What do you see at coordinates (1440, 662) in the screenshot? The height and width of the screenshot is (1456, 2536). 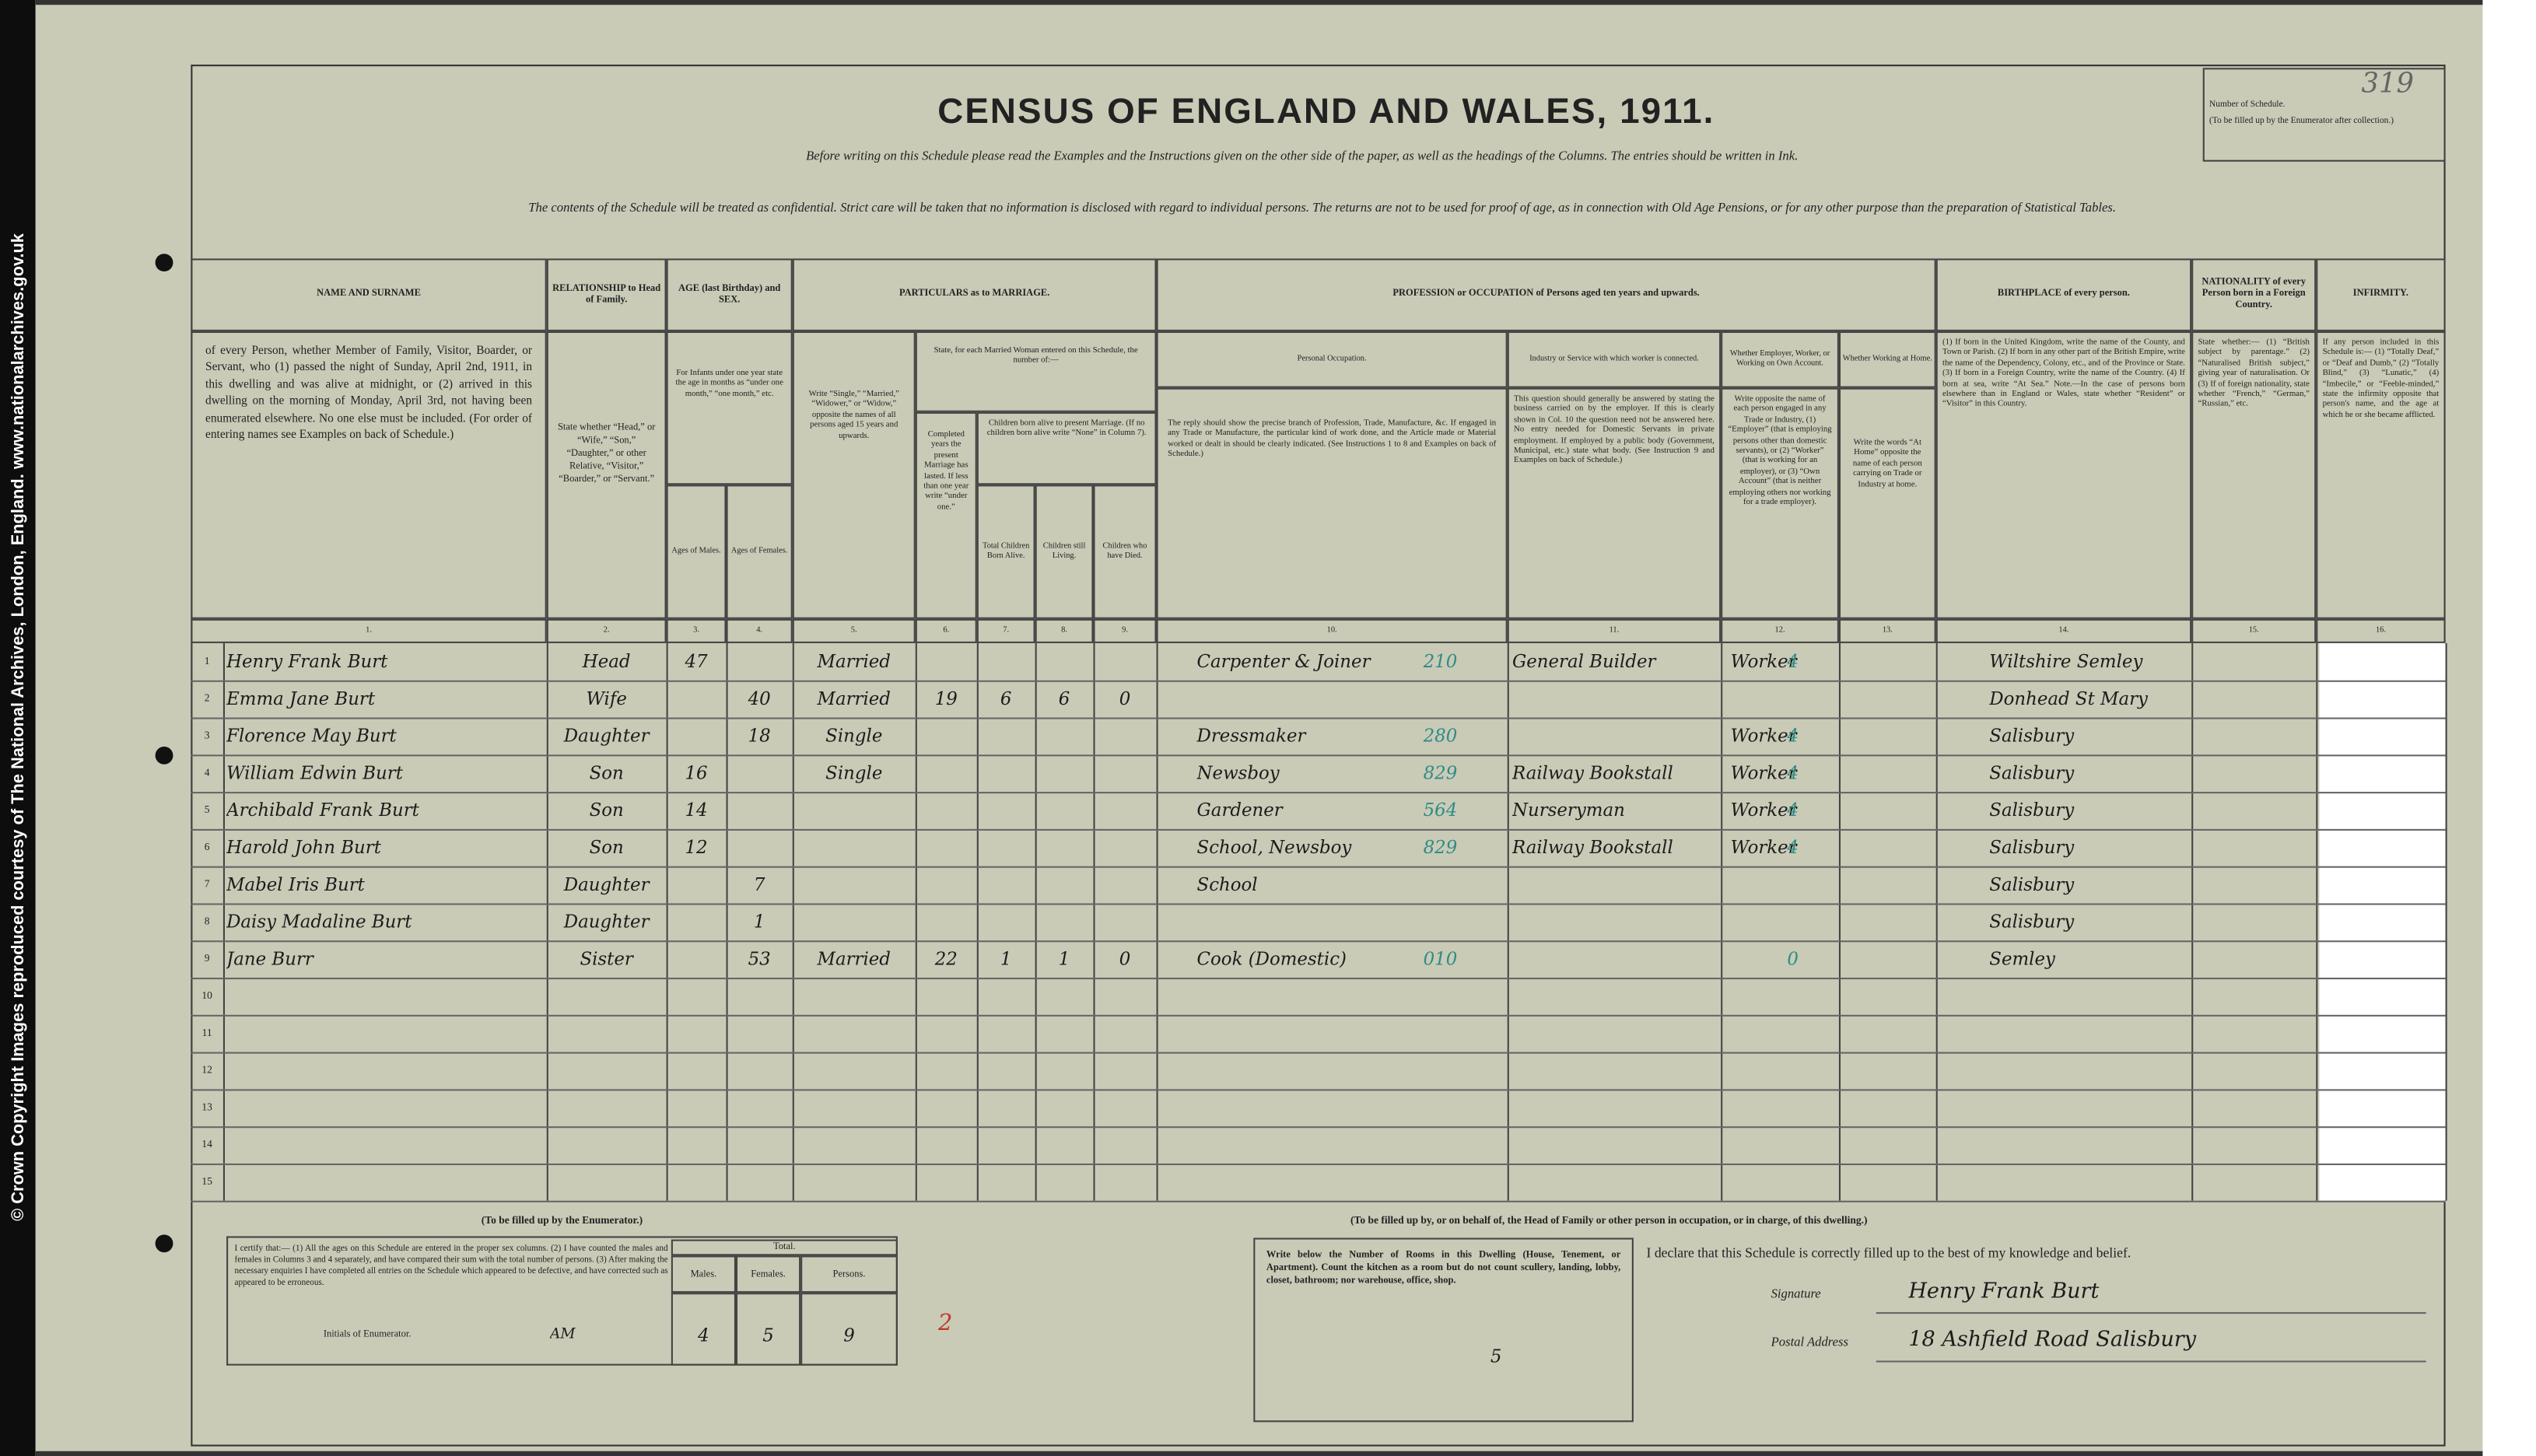 I see `occupation-code: 210` at bounding box center [1440, 662].